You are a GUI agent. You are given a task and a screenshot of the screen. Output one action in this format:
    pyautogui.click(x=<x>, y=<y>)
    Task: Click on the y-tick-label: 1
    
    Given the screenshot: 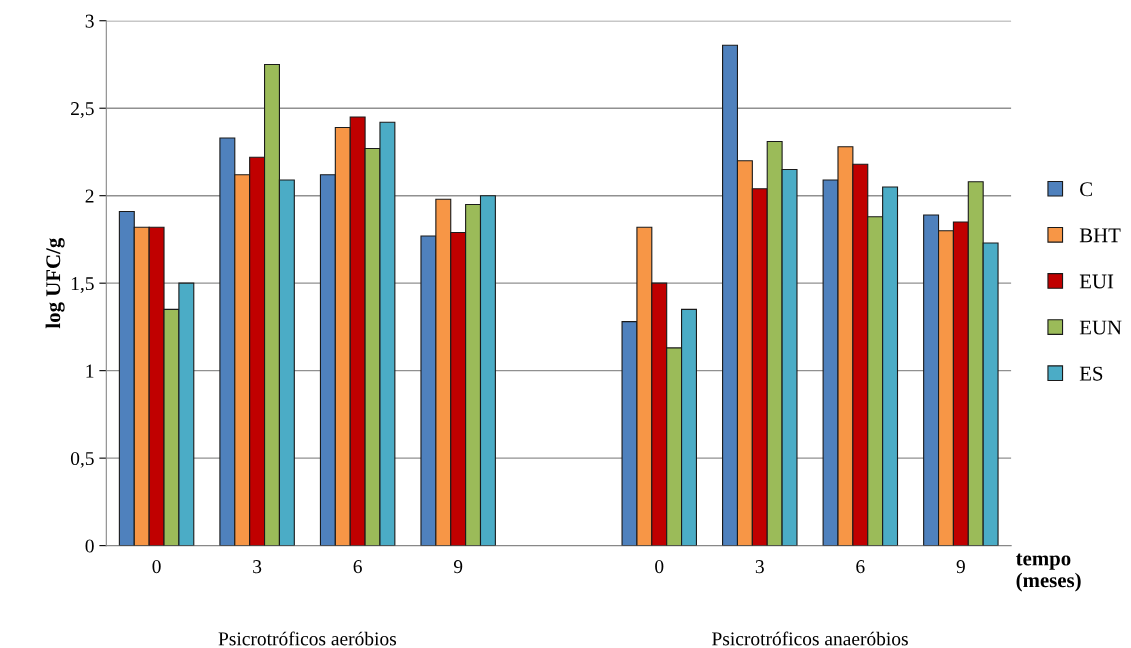 What is the action you would take?
    pyautogui.click(x=90, y=371)
    